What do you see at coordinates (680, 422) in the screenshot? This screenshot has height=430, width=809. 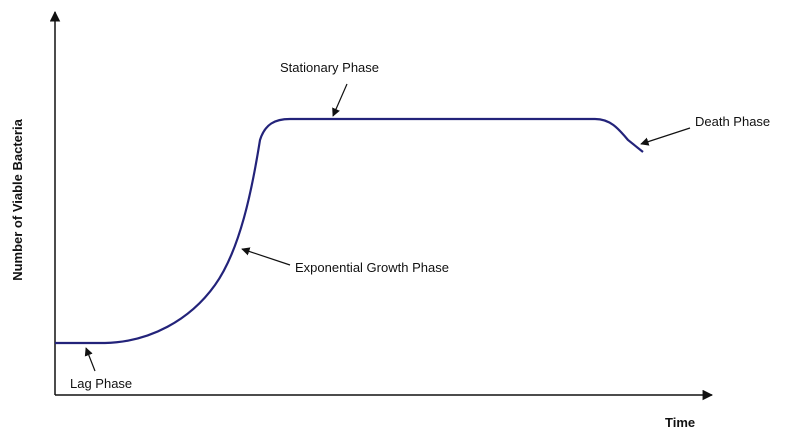 I see `x-axis-label: Time` at bounding box center [680, 422].